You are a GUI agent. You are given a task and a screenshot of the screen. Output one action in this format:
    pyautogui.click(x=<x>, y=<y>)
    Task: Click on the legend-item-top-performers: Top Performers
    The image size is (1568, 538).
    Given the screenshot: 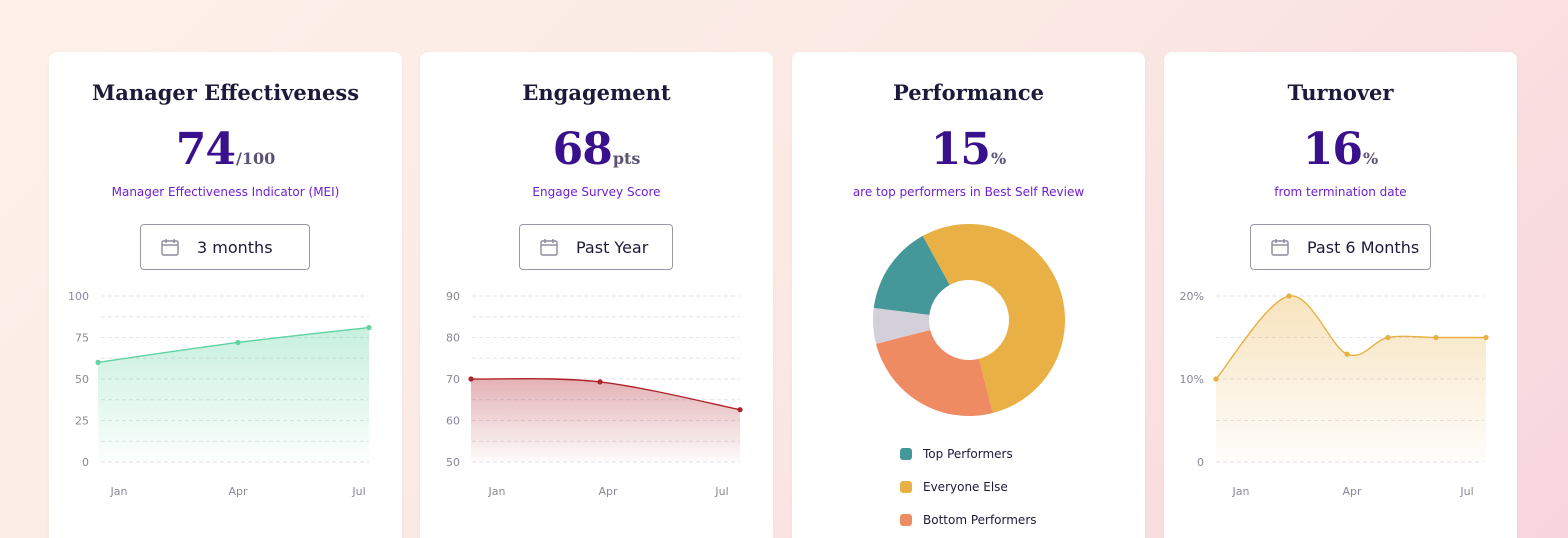 What is the action you would take?
    pyautogui.click(x=968, y=453)
    